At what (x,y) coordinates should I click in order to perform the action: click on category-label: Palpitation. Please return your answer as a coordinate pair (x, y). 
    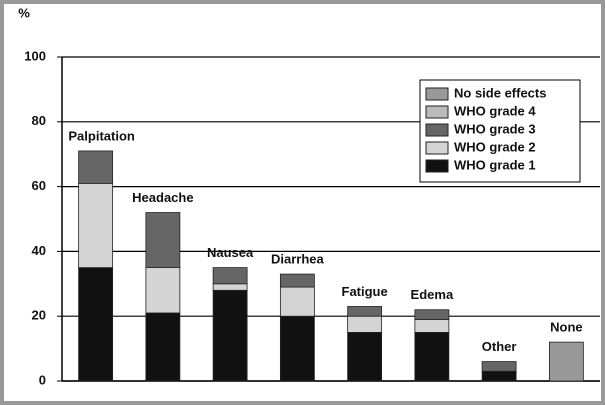
    Looking at the image, I should click on (101, 135).